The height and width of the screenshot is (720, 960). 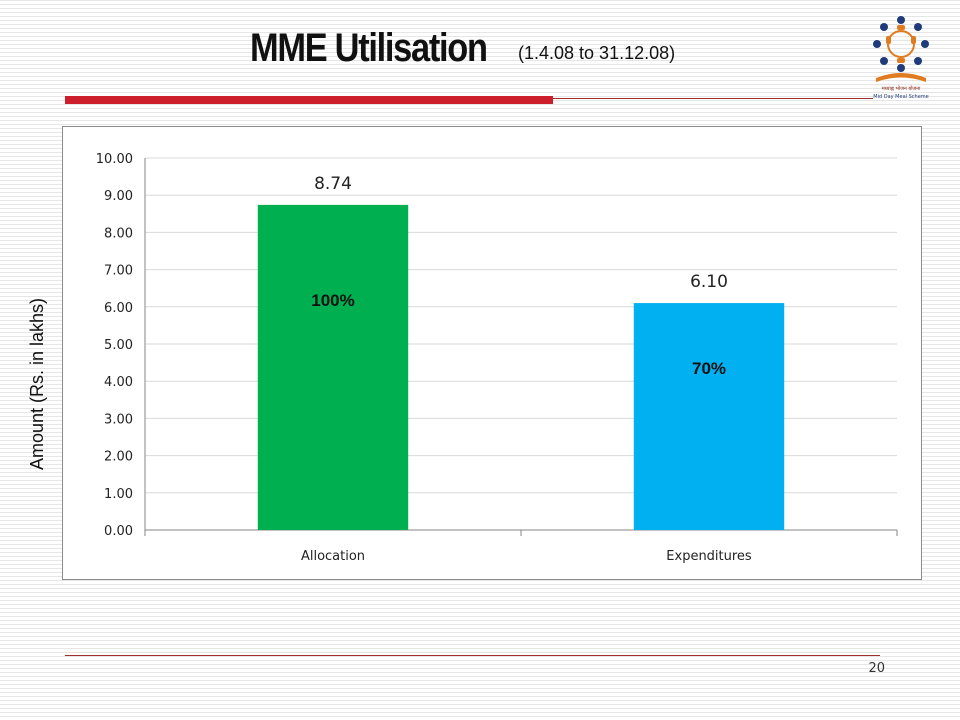 What do you see at coordinates (118, 457) in the screenshot?
I see `y-tick-label: 2.00` at bounding box center [118, 457].